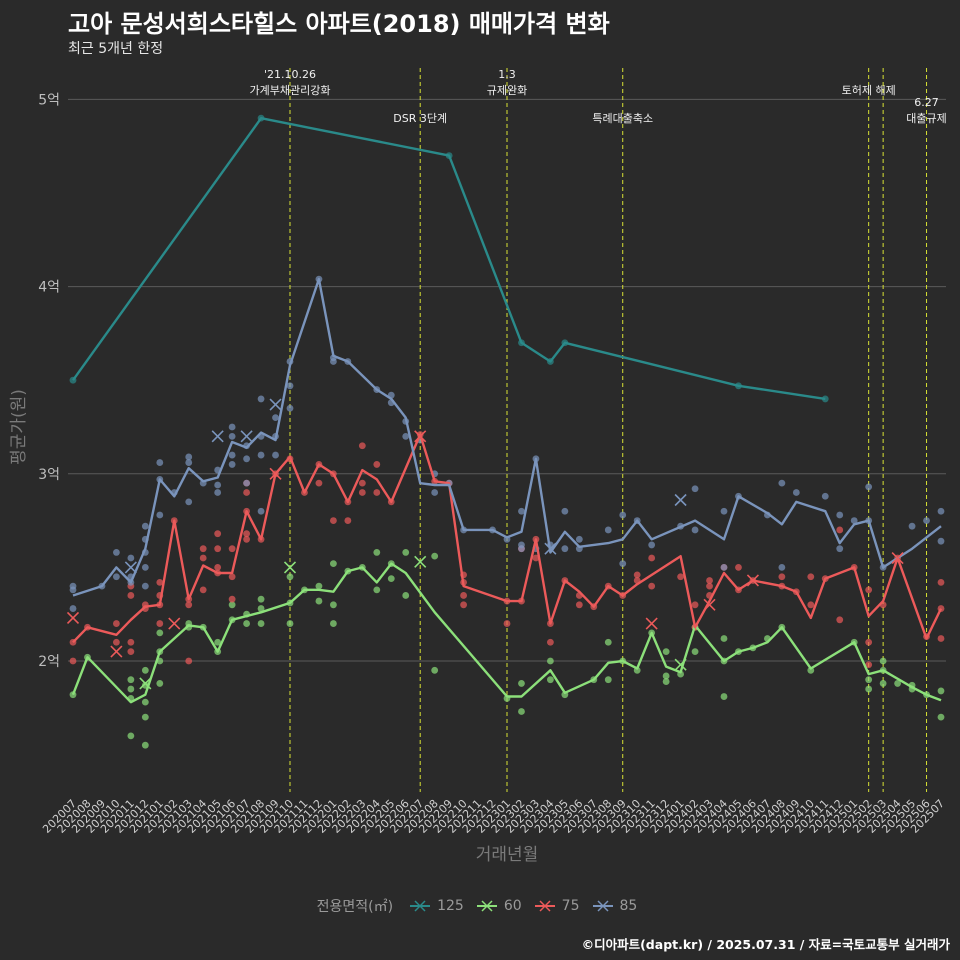 This screenshot has width=960, height=960. I want to click on chart-subtitle: 최근 5개년 한정, so click(116, 49).